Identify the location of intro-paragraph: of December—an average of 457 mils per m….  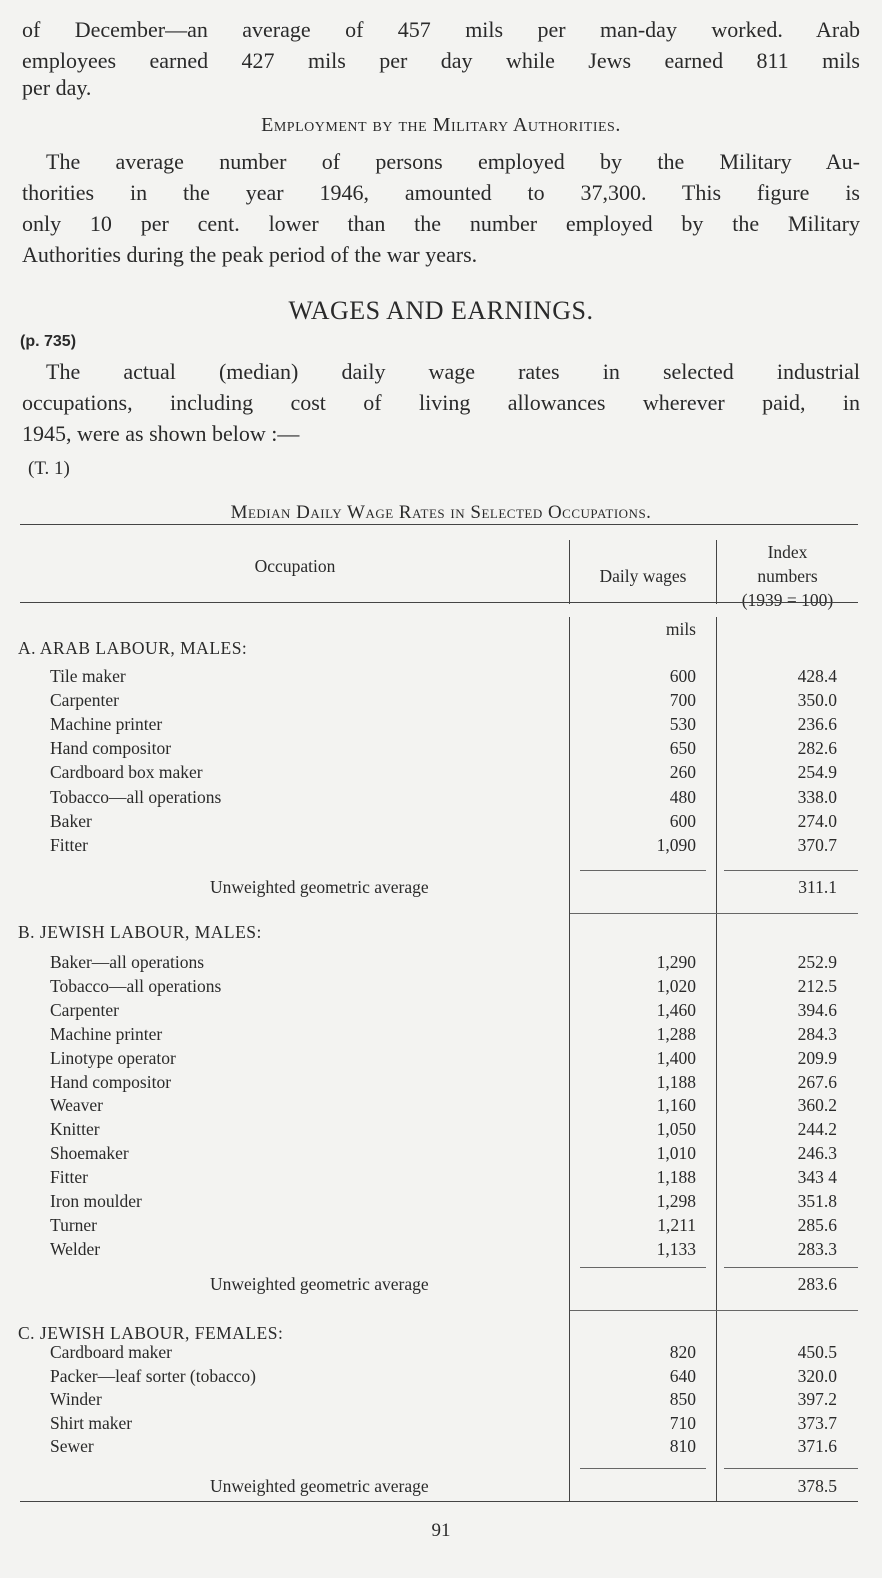
(441, 57).